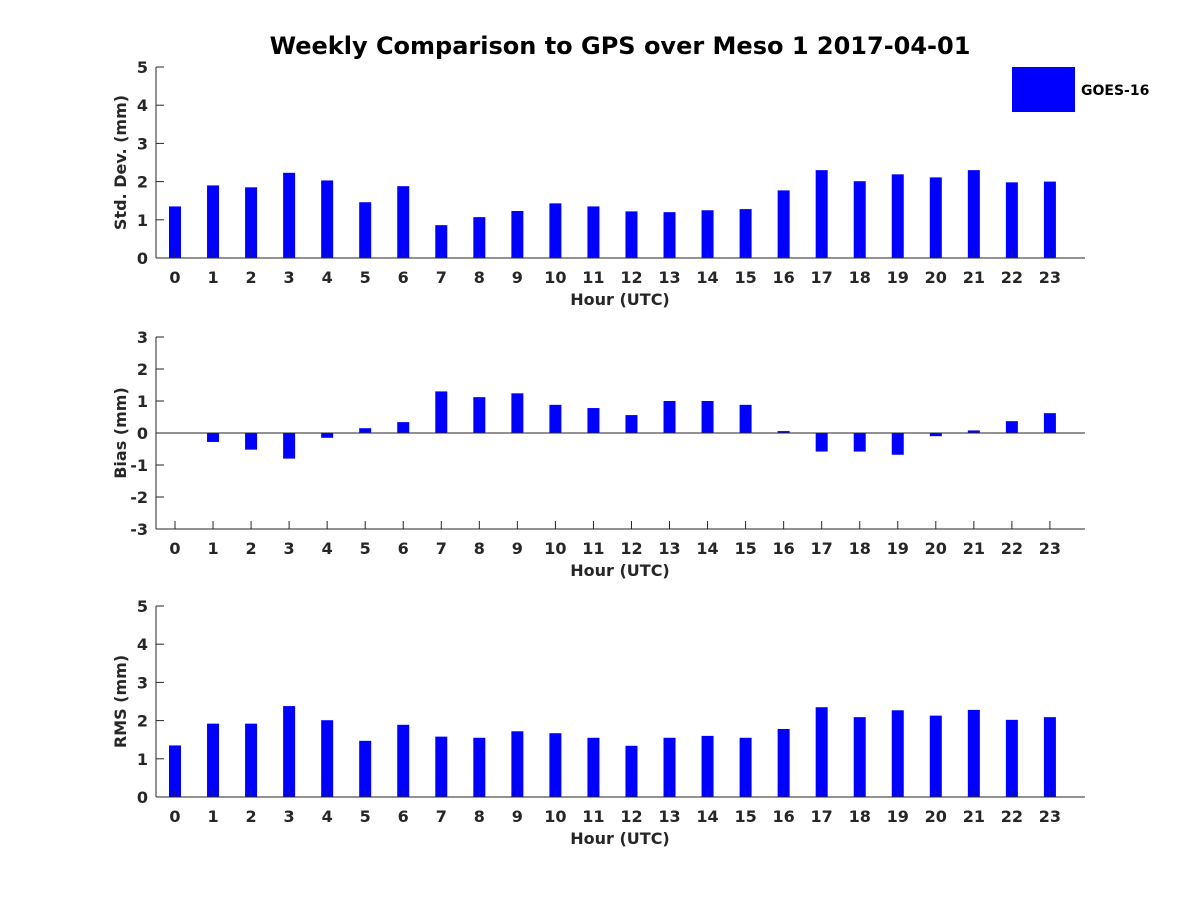  What do you see at coordinates (593, 816) in the screenshot?
I see `x-tick-label: 11` at bounding box center [593, 816].